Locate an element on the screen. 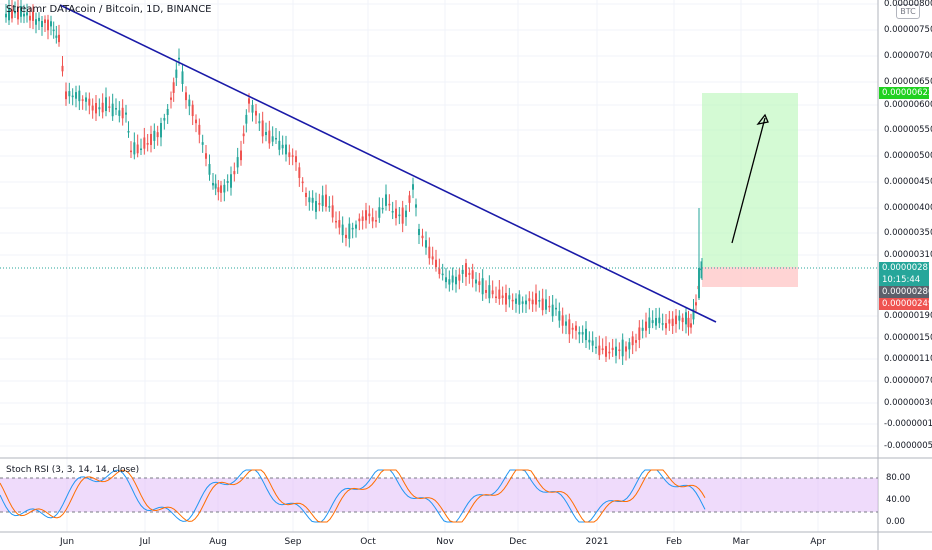 The width and height of the screenshot is (932, 550). price-tick: 0.00000500 is located at coordinates (908, 156).